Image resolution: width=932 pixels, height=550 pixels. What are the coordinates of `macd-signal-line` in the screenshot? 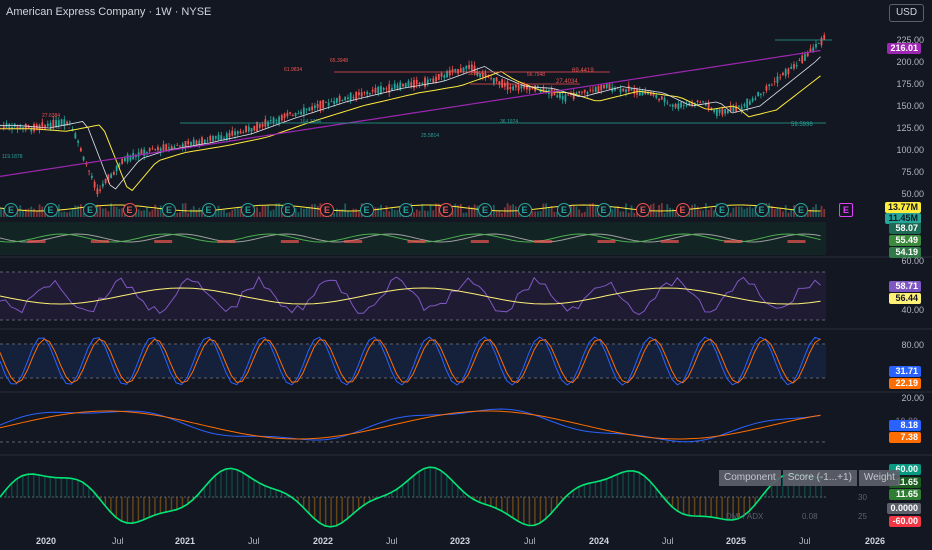 It's located at (410, 425).